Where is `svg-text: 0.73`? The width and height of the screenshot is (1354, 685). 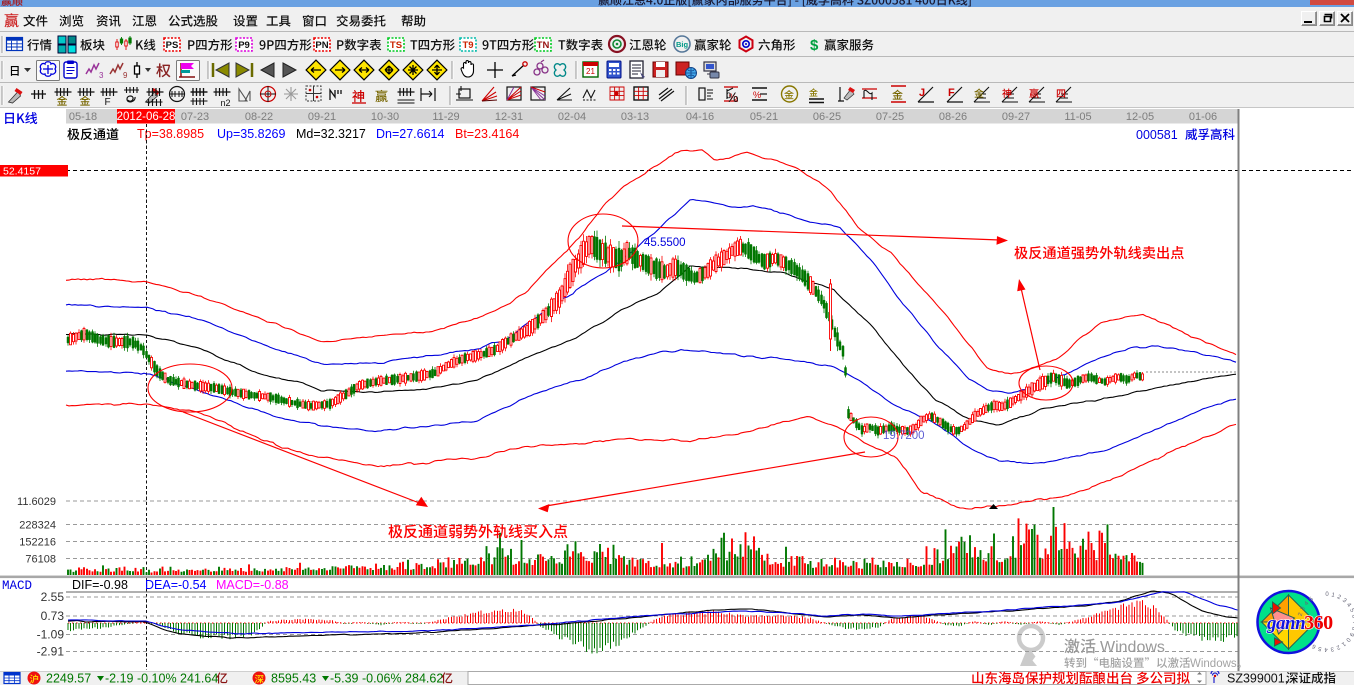 svg-text: 0.73 is located at coordinates (53, 616).